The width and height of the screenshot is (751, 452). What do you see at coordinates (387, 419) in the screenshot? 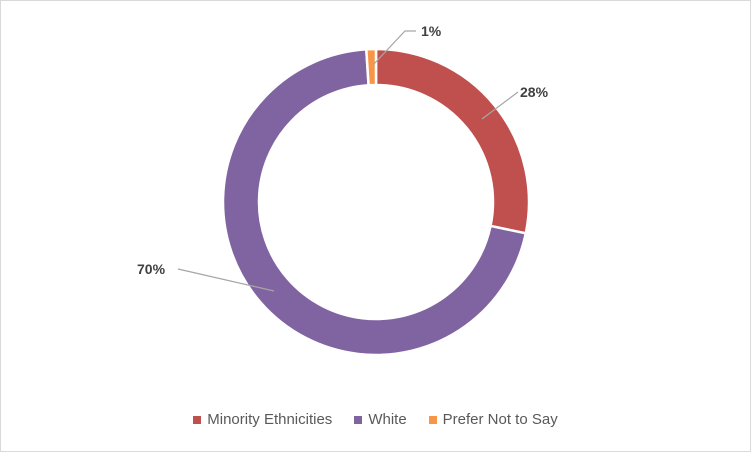
I see `legend-label: White` at bounding box center [387, 419].